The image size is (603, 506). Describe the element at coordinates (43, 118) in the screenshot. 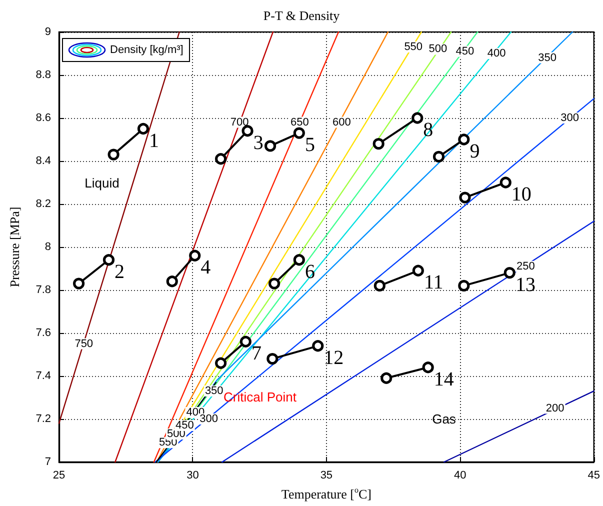

I see `y-tick-label: 8.6` at that location.